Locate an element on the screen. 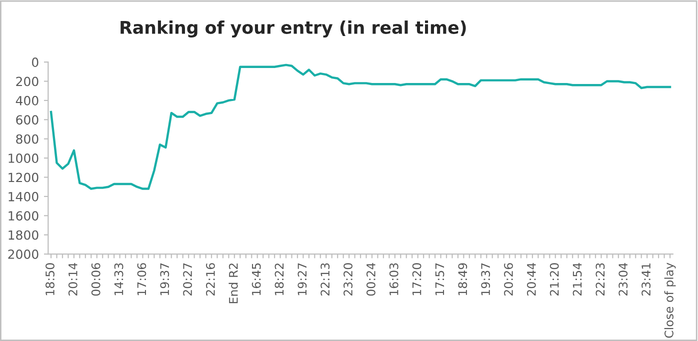 This screenshot has width=698, height=341. y-tick-label: 1800 is located at coordinates (23, 235).